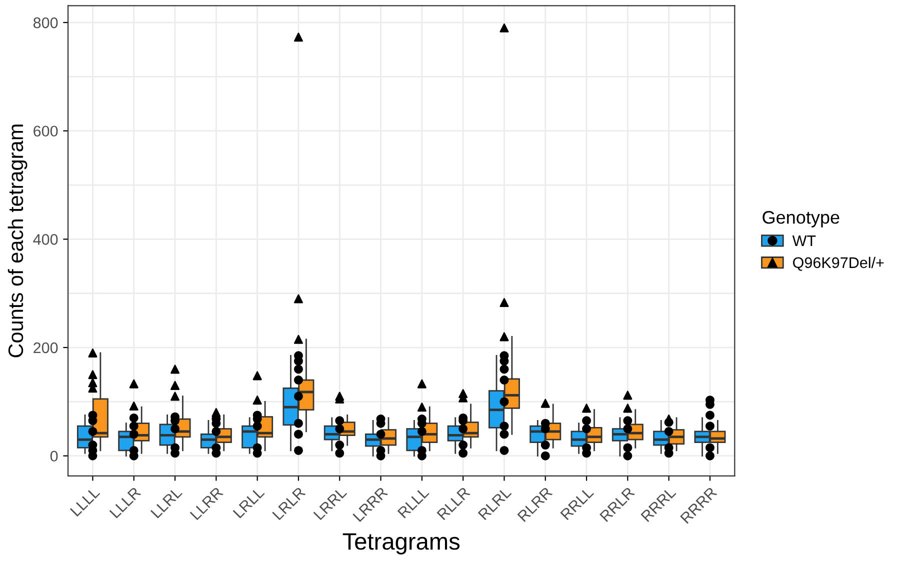 The height and width of the screenshot is (572, 907). Describe the element at coordinates (46, 348) in the screenshot. I see `y-tick-label: 200` at that location.